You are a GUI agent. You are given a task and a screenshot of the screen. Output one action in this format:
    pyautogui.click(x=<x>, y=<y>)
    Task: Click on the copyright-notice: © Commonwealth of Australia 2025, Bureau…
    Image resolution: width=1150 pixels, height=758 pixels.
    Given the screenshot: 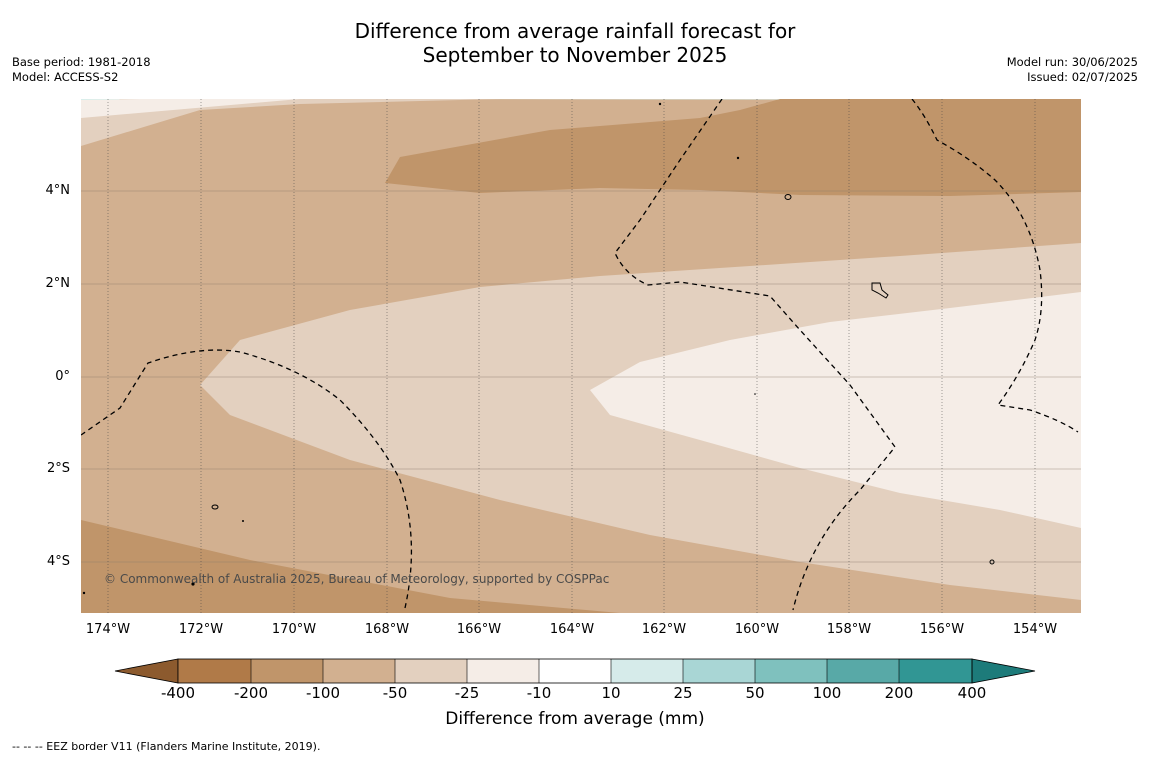 What is the action you would take?
    pyautogui.click(x=357, y=579)
    